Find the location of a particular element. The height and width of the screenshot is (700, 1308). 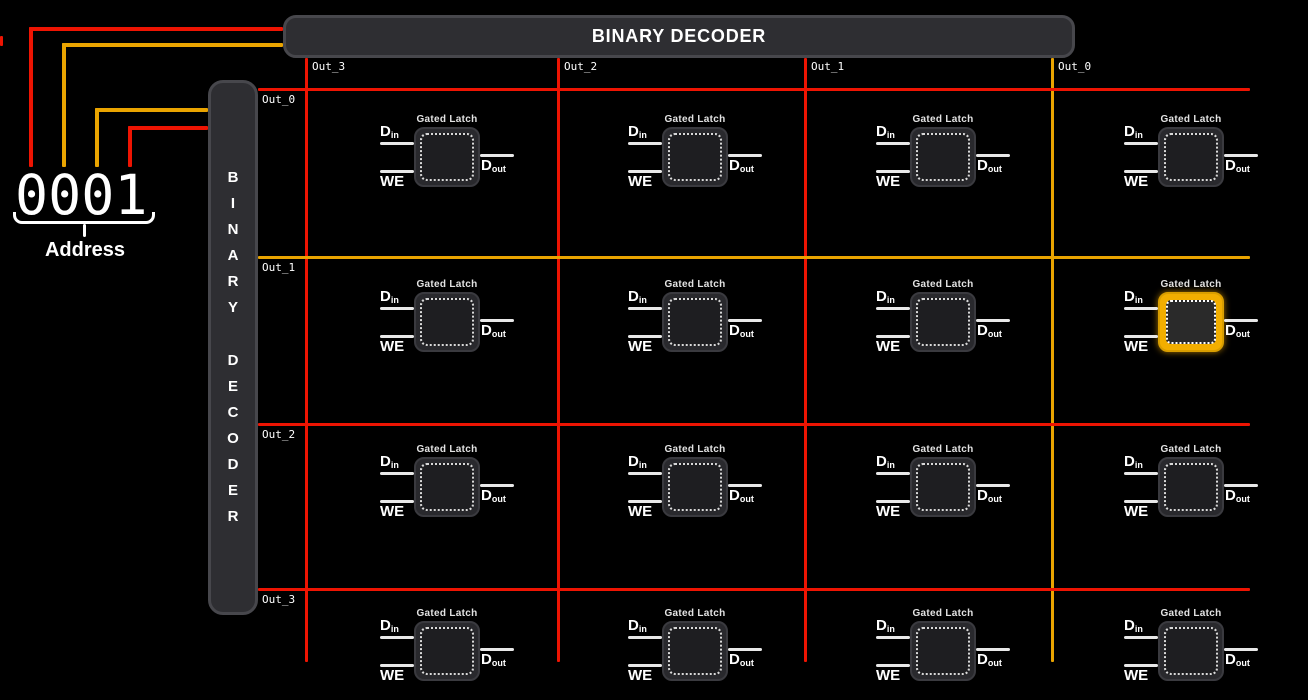

gated-latch-out_1-out_0-selected: Gated Latch Din WE Dout is located at coordinates (1191, 322).